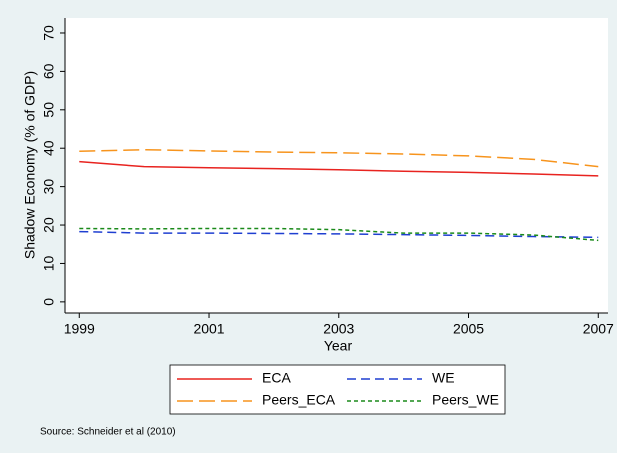 The width and height of the screenshot is (617, 453). I want to click on y-tick-label: 60, so click(49, 71).